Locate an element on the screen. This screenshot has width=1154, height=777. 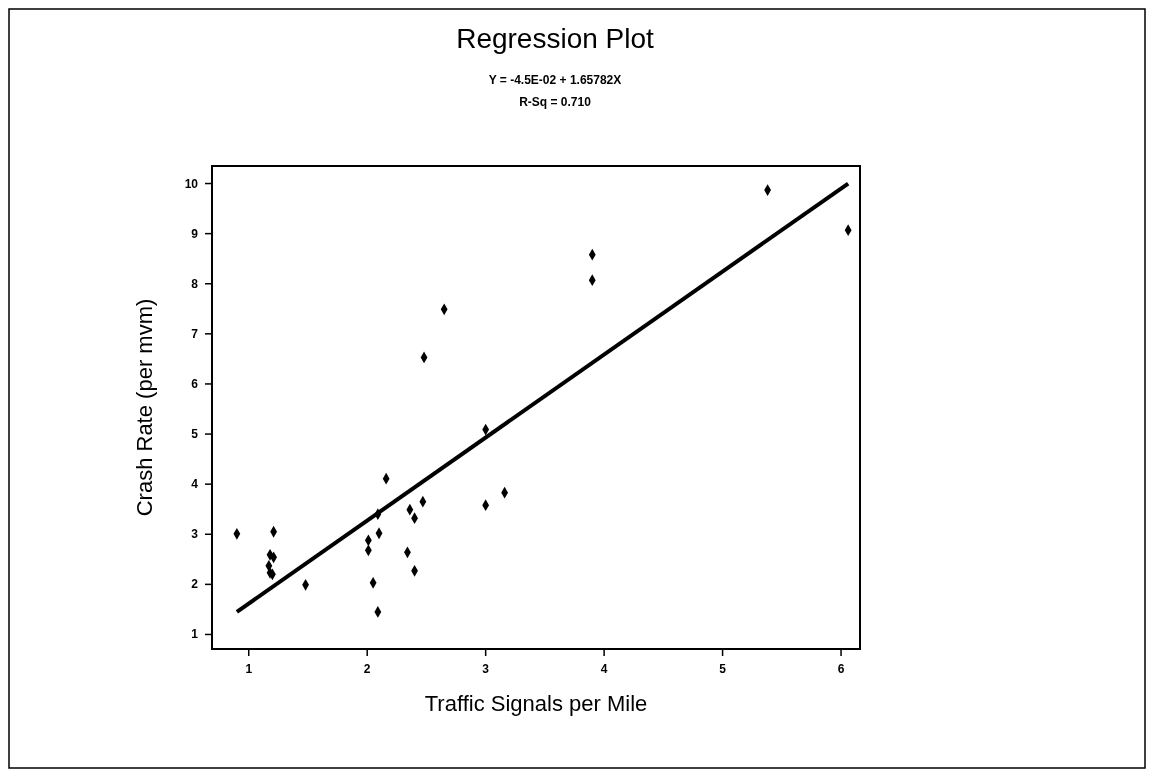
y-tick-label: 1 is located at coordinates (195, 634).